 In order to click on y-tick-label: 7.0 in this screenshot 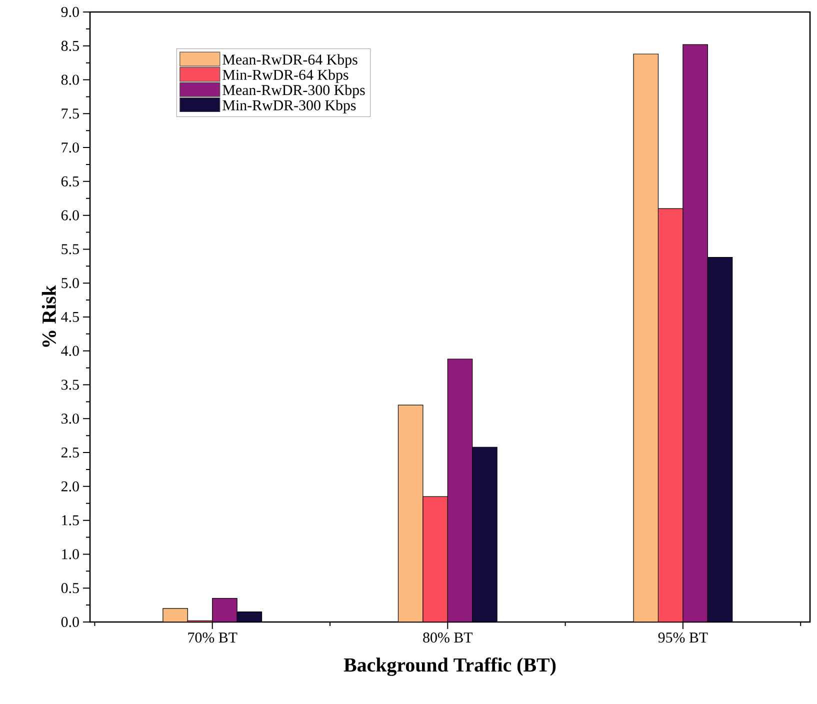, I will do `click(70, 147)`.